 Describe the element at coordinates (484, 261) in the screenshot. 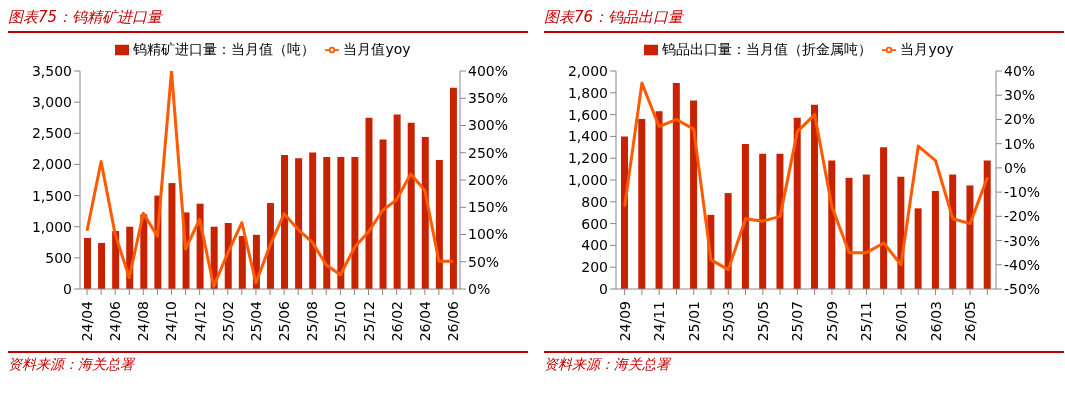

I see `y2-tick-label: 50%` at that location.